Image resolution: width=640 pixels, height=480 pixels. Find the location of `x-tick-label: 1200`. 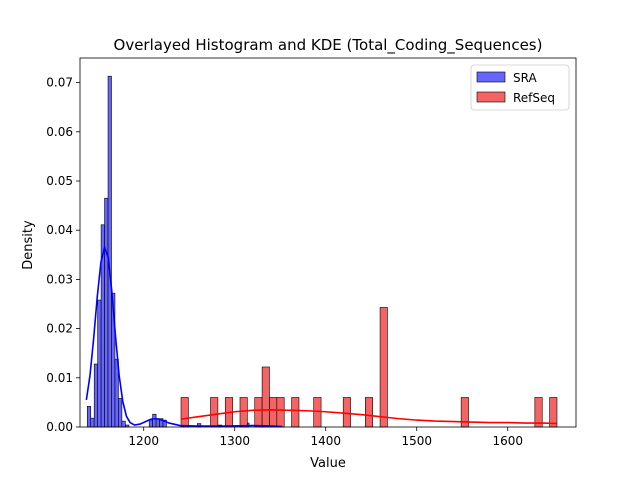

x-tick-label: 1200 is located at coordinates (143, 441).